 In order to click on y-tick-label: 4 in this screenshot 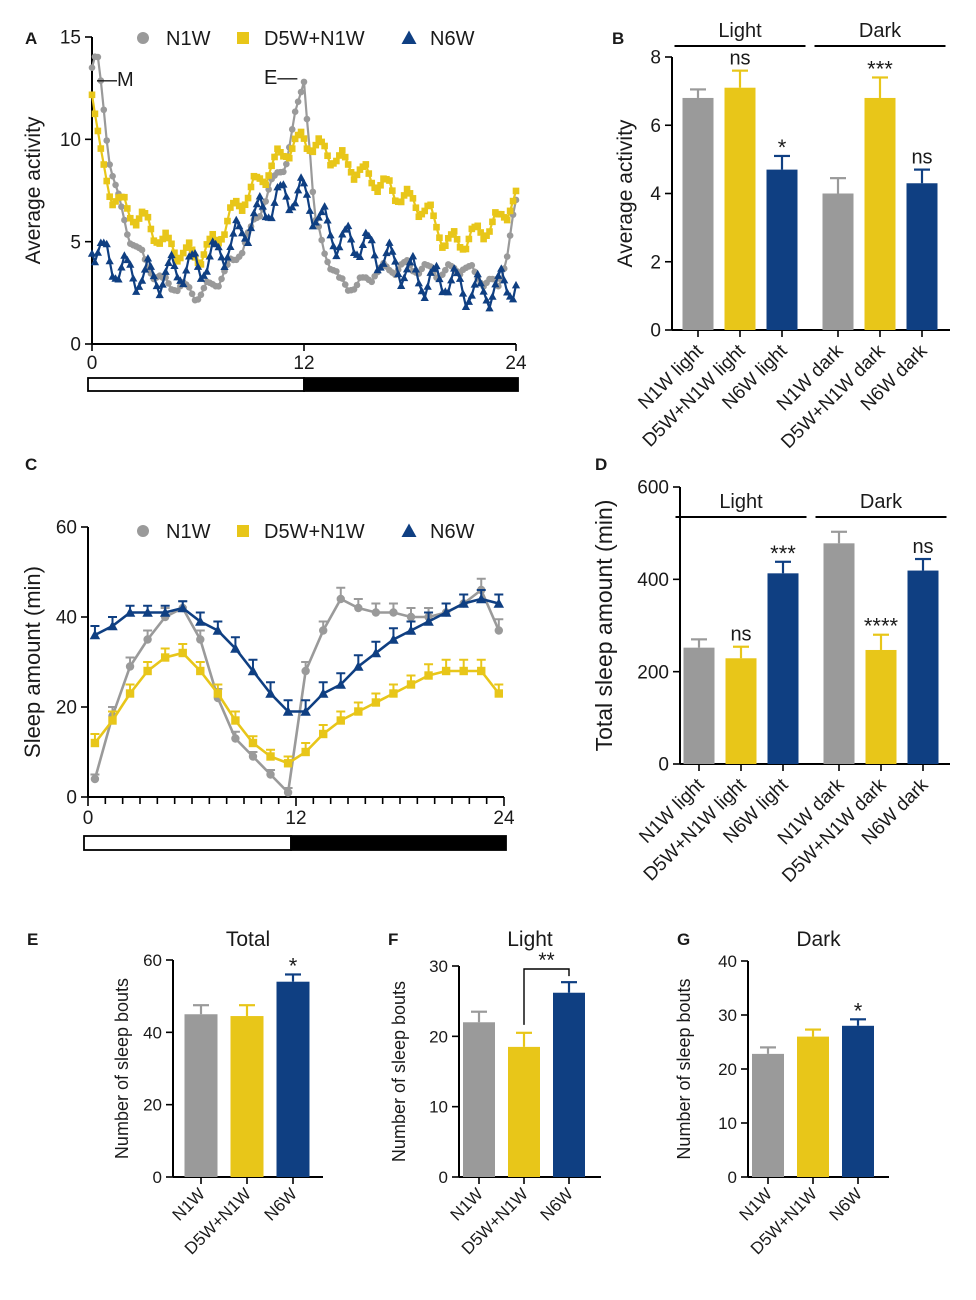, I will do `click(655, 194)`.